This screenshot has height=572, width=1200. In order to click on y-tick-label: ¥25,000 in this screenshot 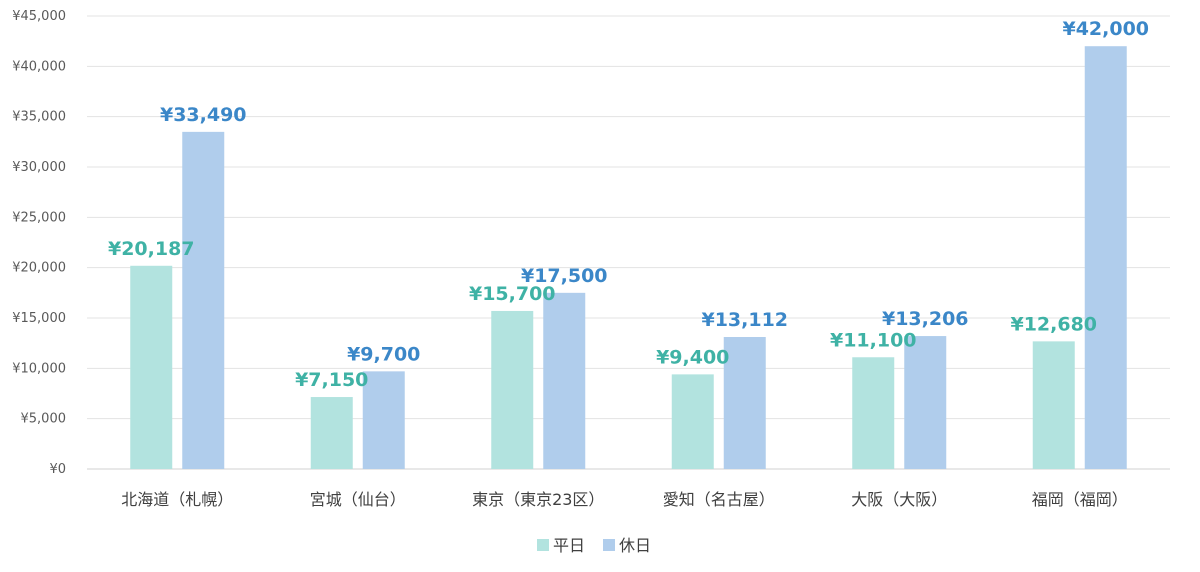, I will do `click(39, 217)`.